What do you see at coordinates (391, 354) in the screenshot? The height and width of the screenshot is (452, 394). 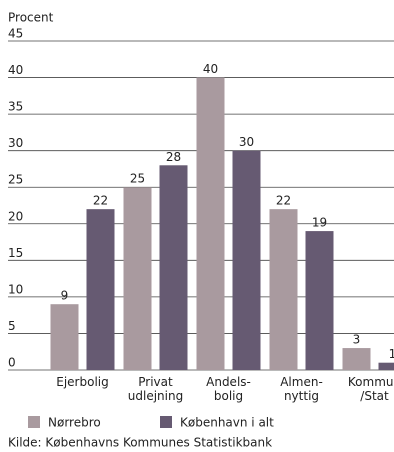 I see `value-label: 1` at bounding box center [391, 354].